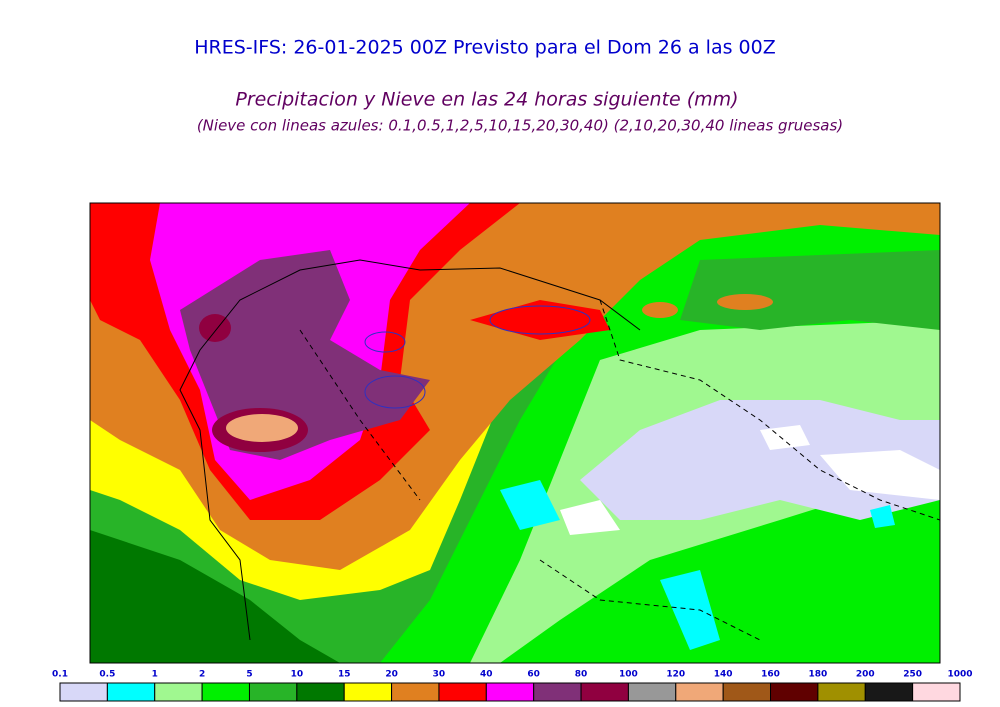 The width and height of the screenshot is (1000, 707). Describe the element at coordinates (675, 675) in the screenshot. I see `legend-label: 120` at that location.